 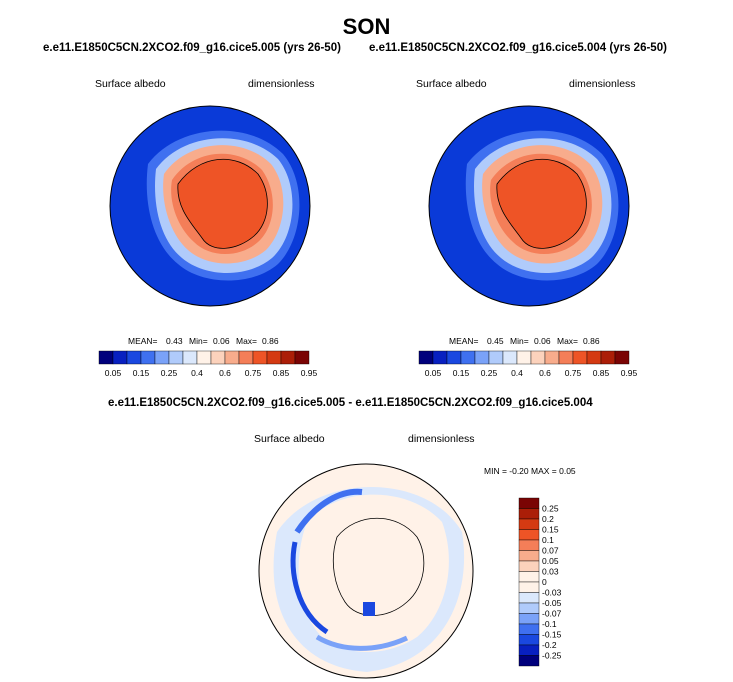 What do you see at coordinates (141, 373) in the screenshot?
I see `panel1-colorbar-tick-label: 0.15` at bounding box center [141, 373].